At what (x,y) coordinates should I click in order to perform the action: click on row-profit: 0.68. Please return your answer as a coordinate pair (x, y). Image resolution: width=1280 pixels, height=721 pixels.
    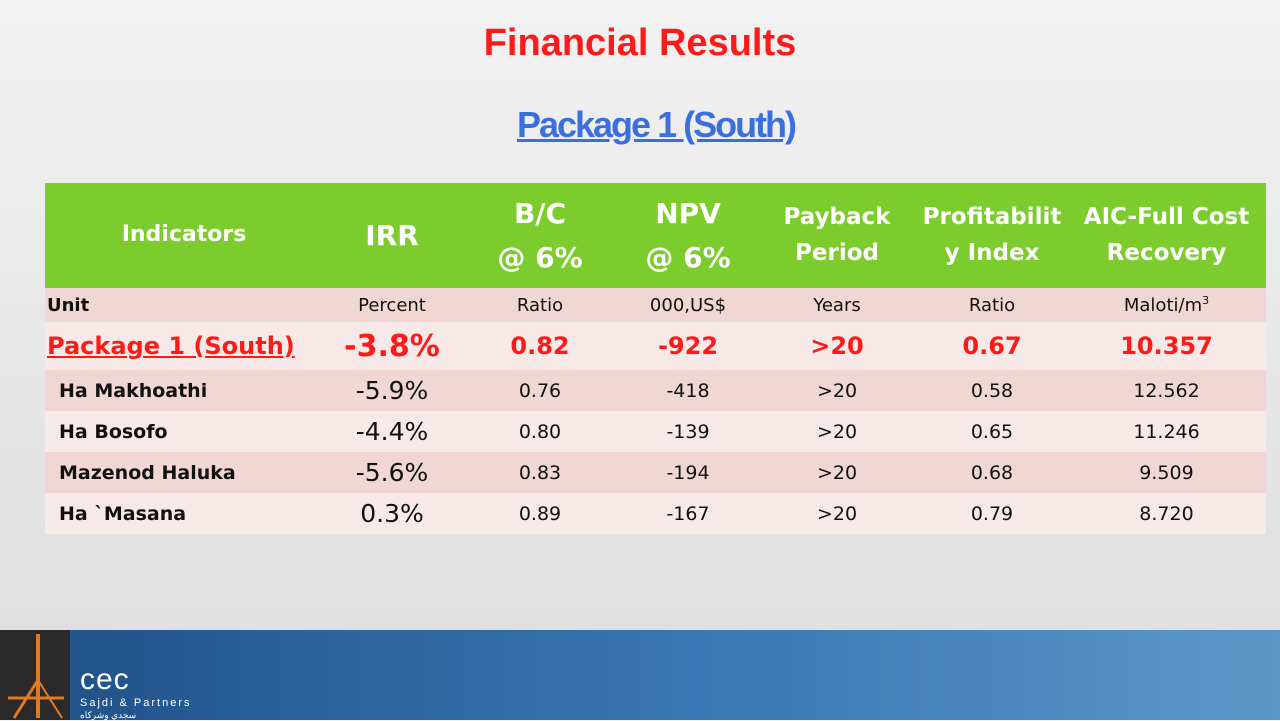
    Looking at the image, I should click on (992, 472).